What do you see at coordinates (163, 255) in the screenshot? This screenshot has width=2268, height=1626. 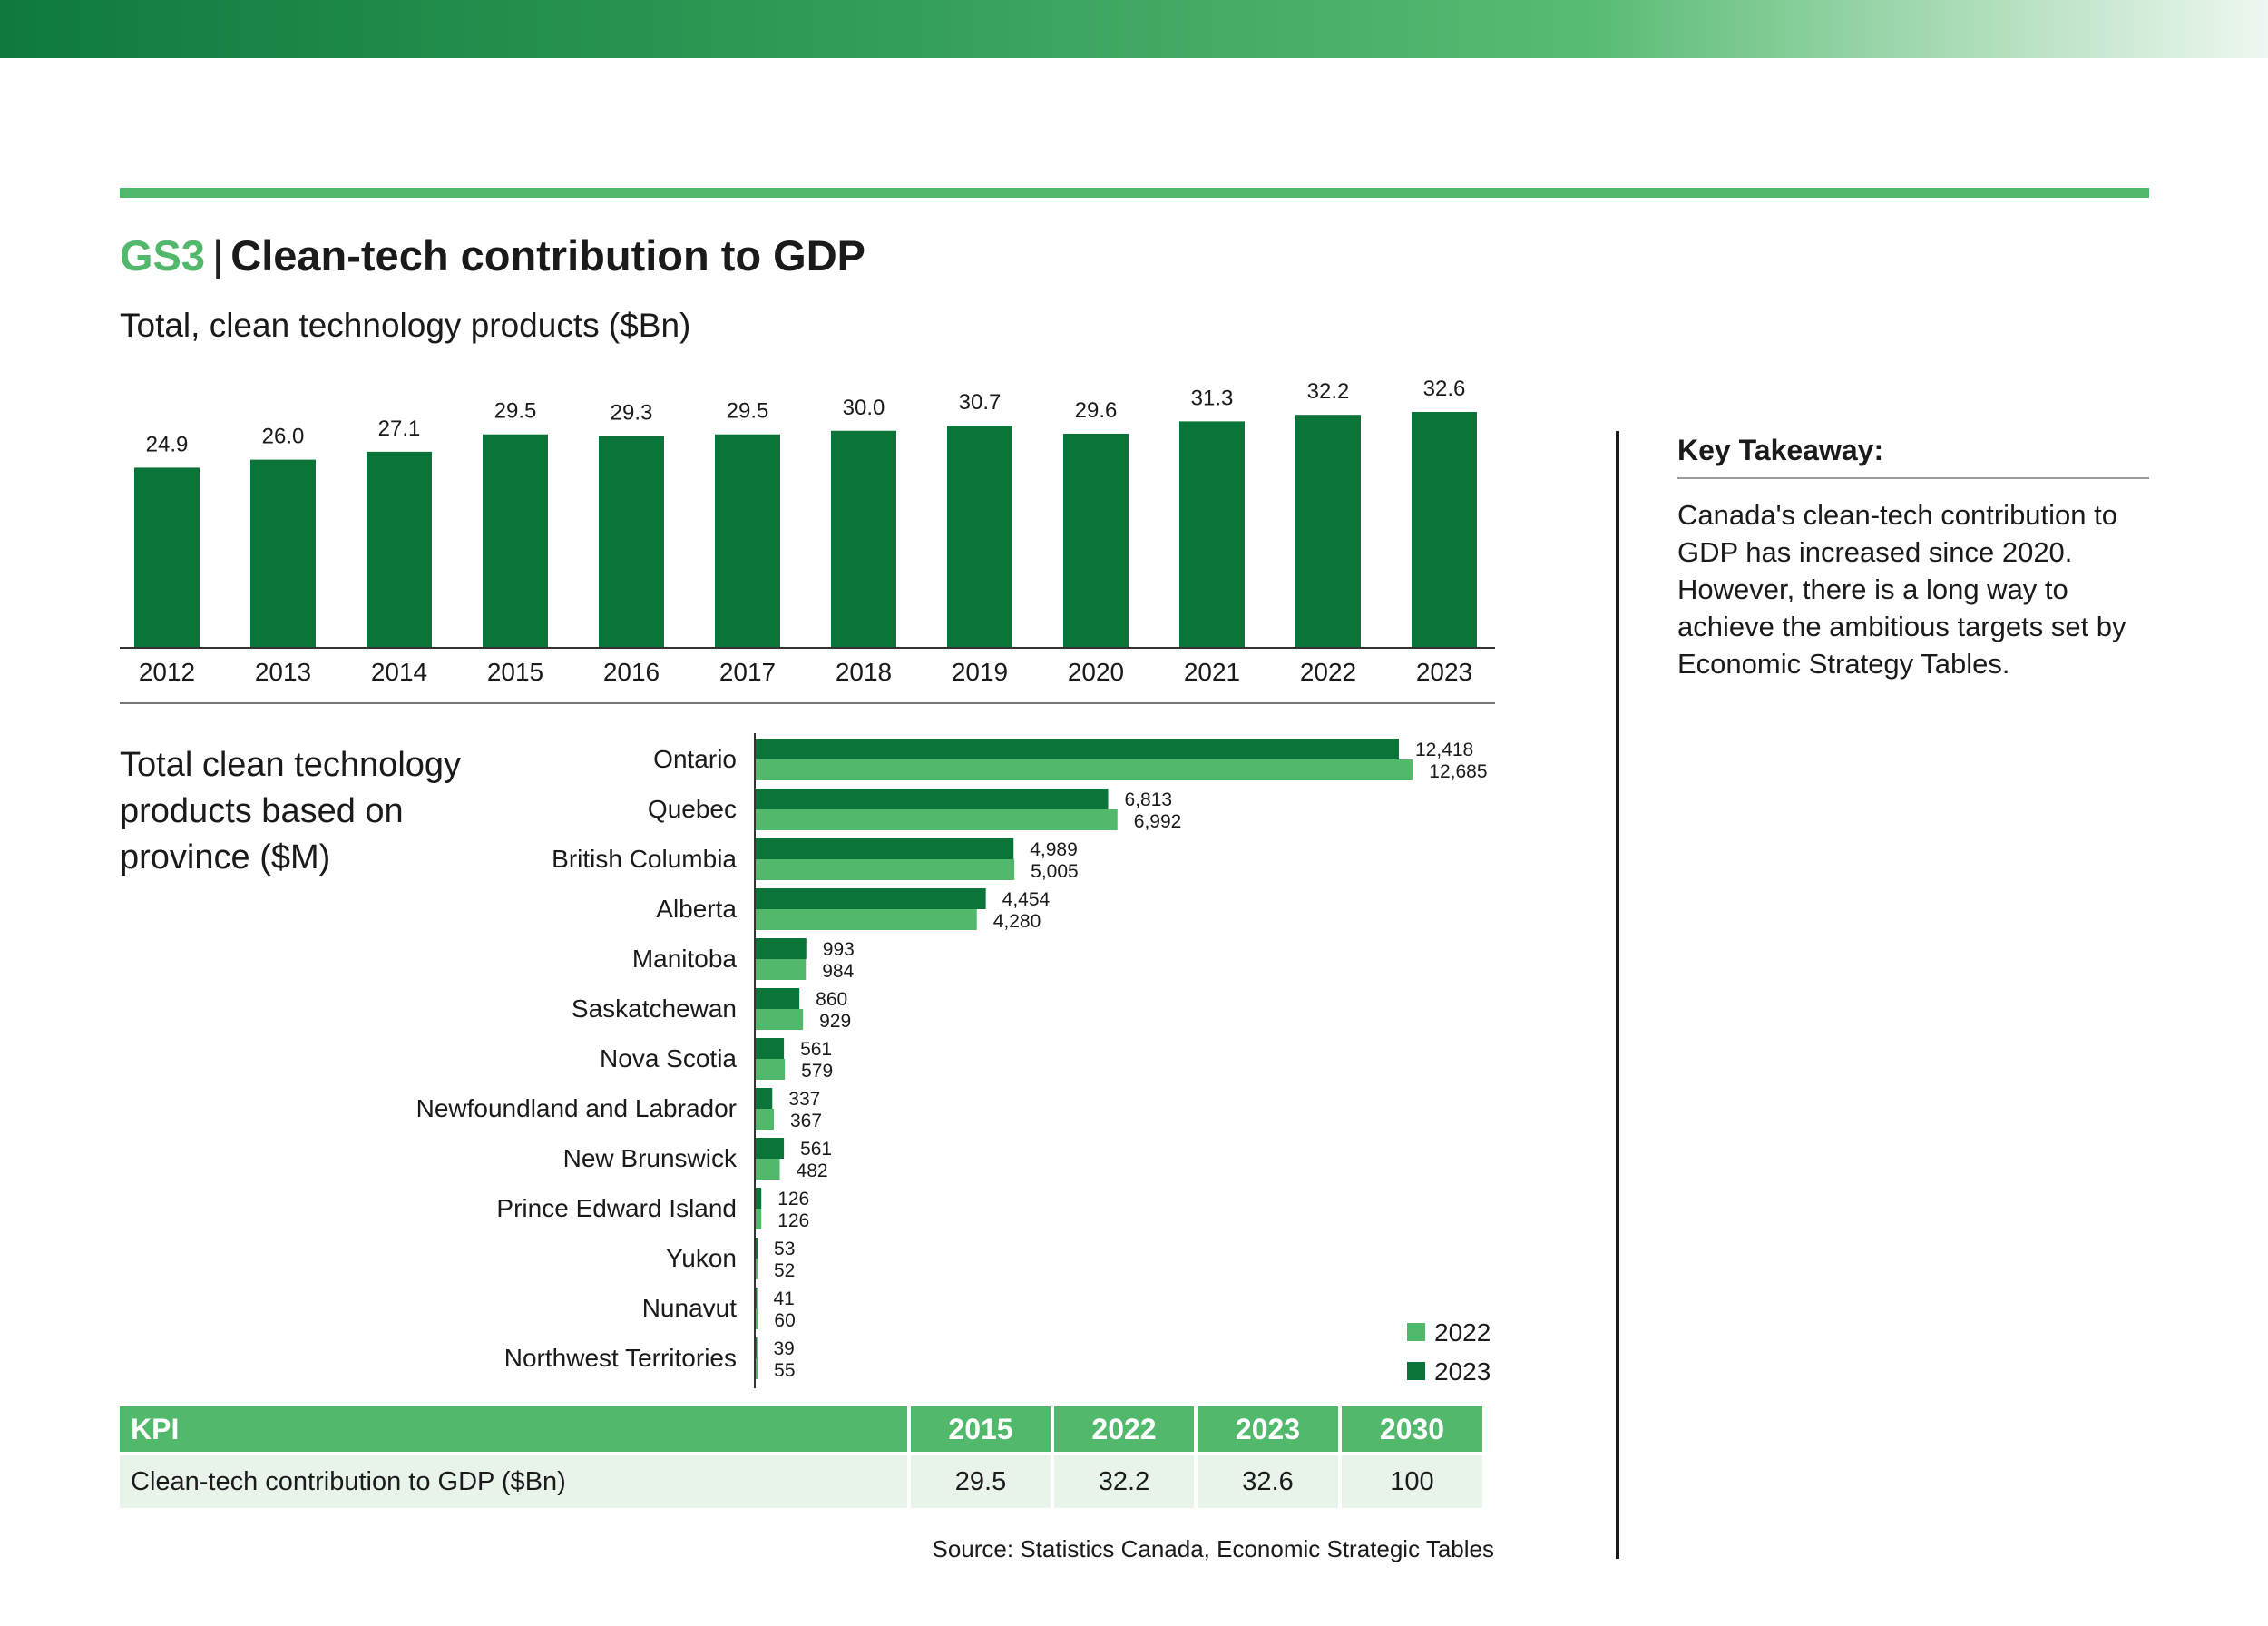 I see `section-code: GS3` at bounding box center [163, 255].